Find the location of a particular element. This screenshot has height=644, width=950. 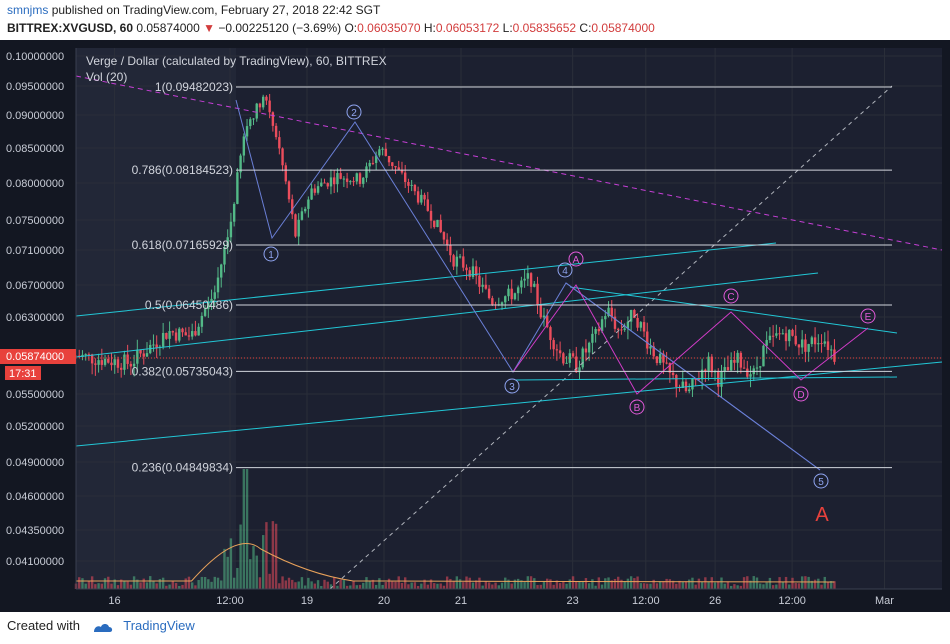

x-tick-label: 12:00 is located at coordinates (792, 601).